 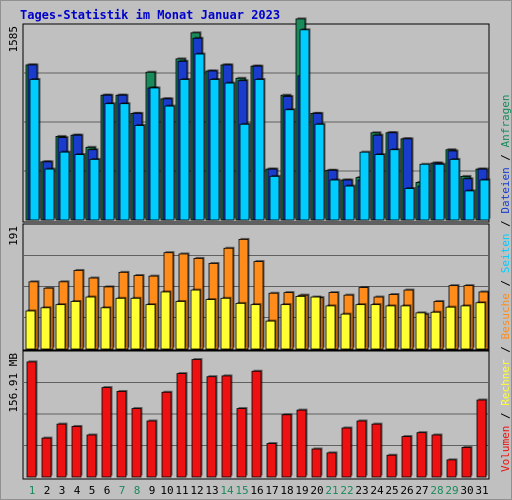 What do you see at coordinates (331, 490) in the screenshot?
I see `day-label-21: 21` at bounding box center [331, 490].